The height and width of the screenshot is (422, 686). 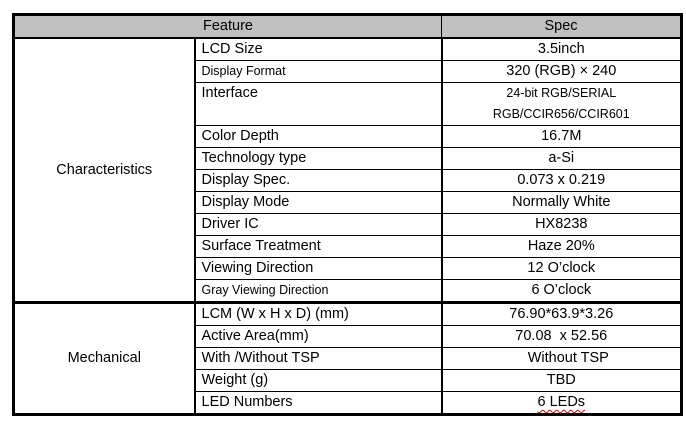 What do you see at coordinates (562, 313) in the screenshot?
I see `spec-cell: 76.90*63.9*3.26` at bounding box center [562, 313].